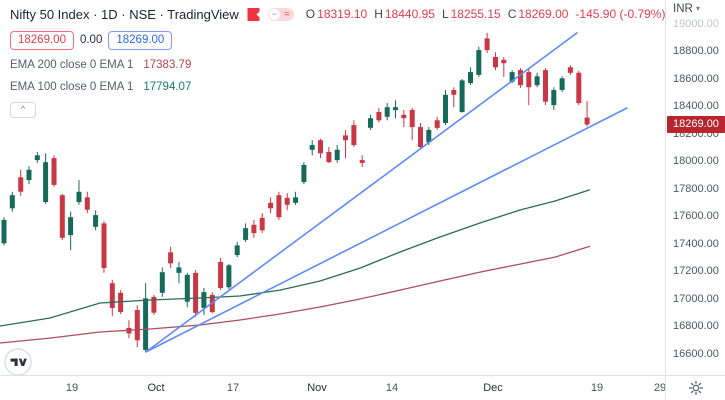  I want to click on ema-100-label: EMA 100 close 0 EMA 1, so click(72, 86).